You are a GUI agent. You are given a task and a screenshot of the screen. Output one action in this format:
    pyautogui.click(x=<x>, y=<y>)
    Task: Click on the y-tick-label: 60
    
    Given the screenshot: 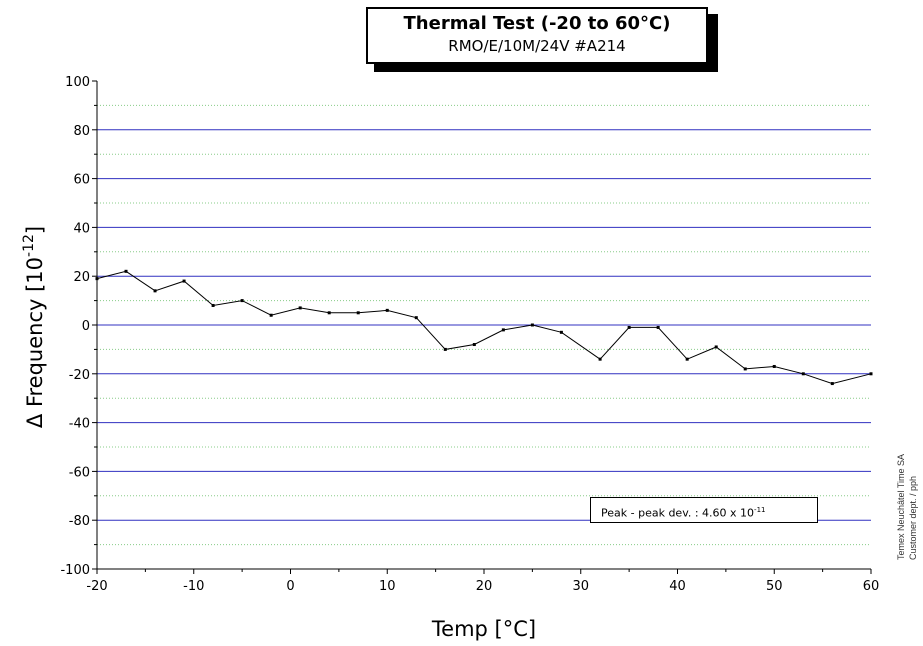 What is the action you would take?
    pyautogui.click(x=81, y=180)
    